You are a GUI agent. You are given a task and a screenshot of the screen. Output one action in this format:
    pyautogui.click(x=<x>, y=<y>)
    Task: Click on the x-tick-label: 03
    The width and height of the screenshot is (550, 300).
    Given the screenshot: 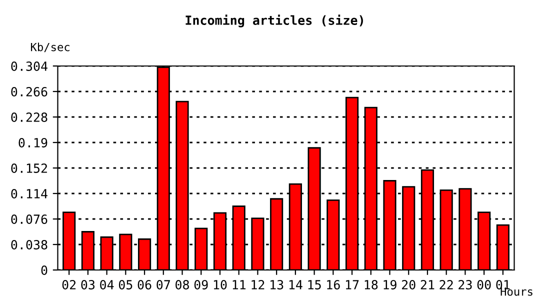 What is the action you would take?
    pyautogui.click(x=88, y=285)
    